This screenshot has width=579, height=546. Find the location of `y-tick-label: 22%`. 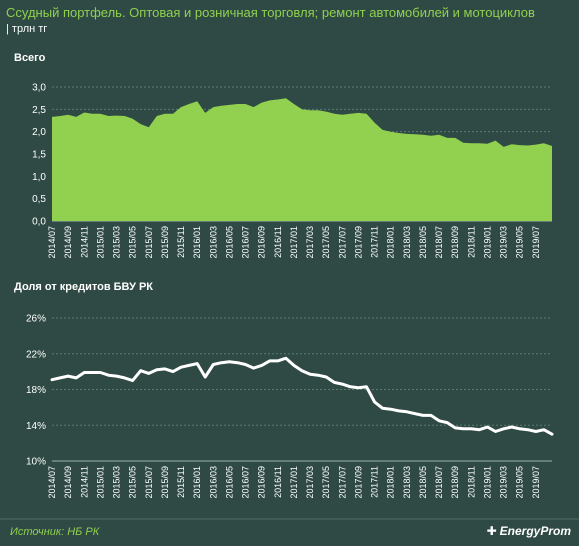

y-tick-label: 22% is located at coordinates (36, 354).